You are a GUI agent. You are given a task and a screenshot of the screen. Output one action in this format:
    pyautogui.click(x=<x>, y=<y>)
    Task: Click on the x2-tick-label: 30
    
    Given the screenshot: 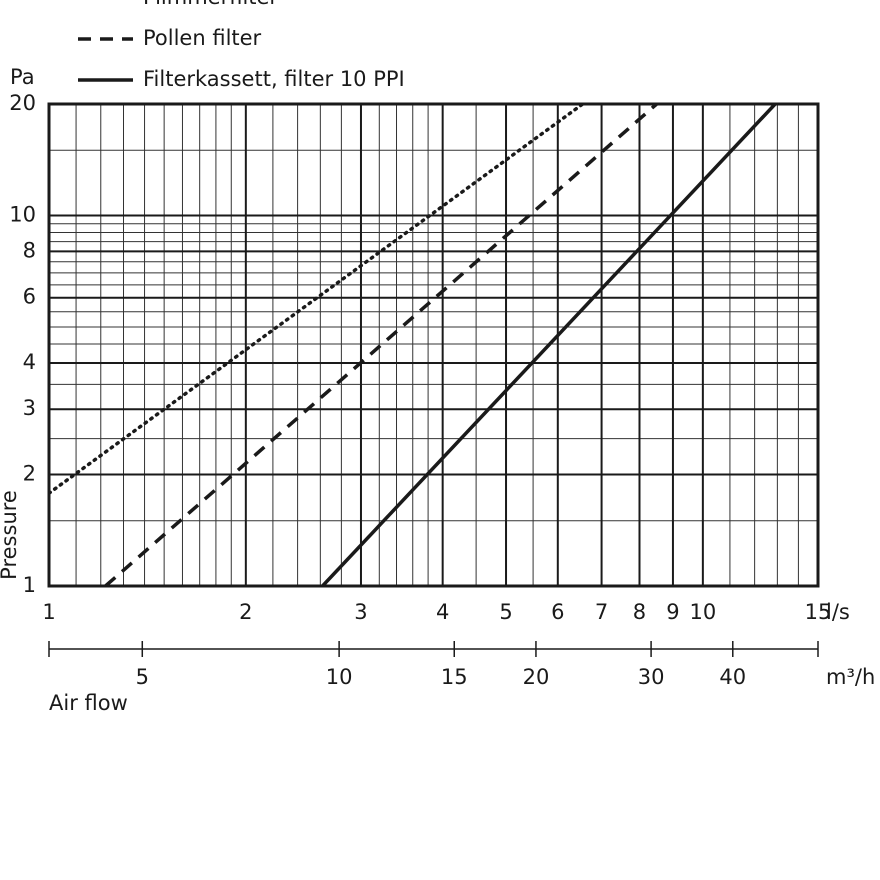 What is the action you would take?
    pyautogui.click(x=651, y=677)
    